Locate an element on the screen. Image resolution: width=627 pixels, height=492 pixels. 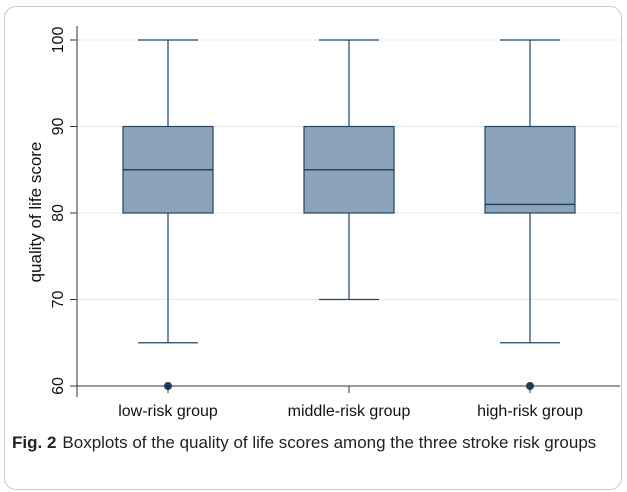
y-tick-label: 80 is located at coordinates (58, 213).